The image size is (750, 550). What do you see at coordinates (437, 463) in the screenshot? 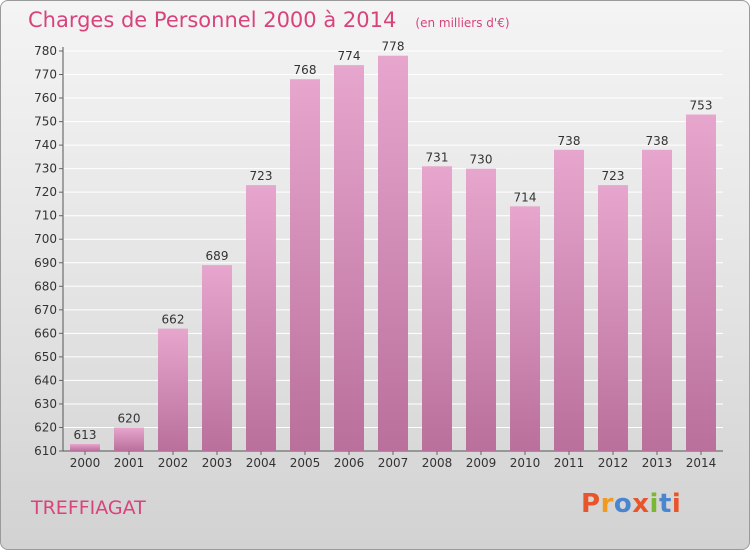
I see `x-tick-label: 2008` at bounding box center [437, 463].